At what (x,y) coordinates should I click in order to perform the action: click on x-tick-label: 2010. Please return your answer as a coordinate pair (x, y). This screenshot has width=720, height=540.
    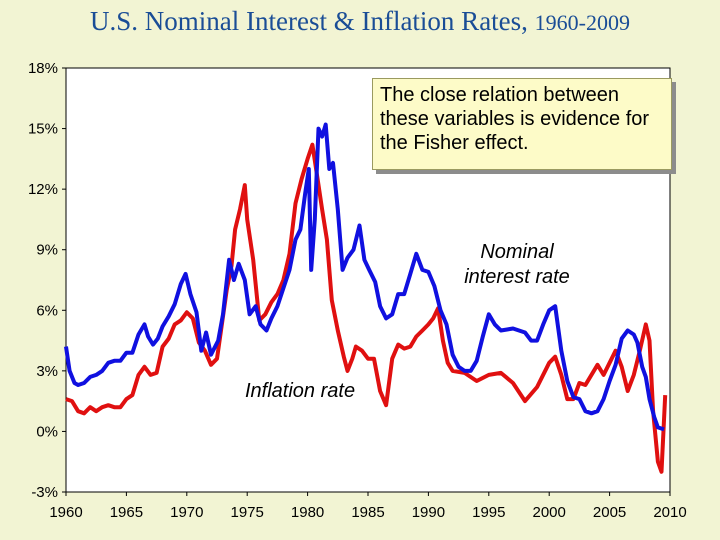
    Looking at the image, I should click on (669, 512).